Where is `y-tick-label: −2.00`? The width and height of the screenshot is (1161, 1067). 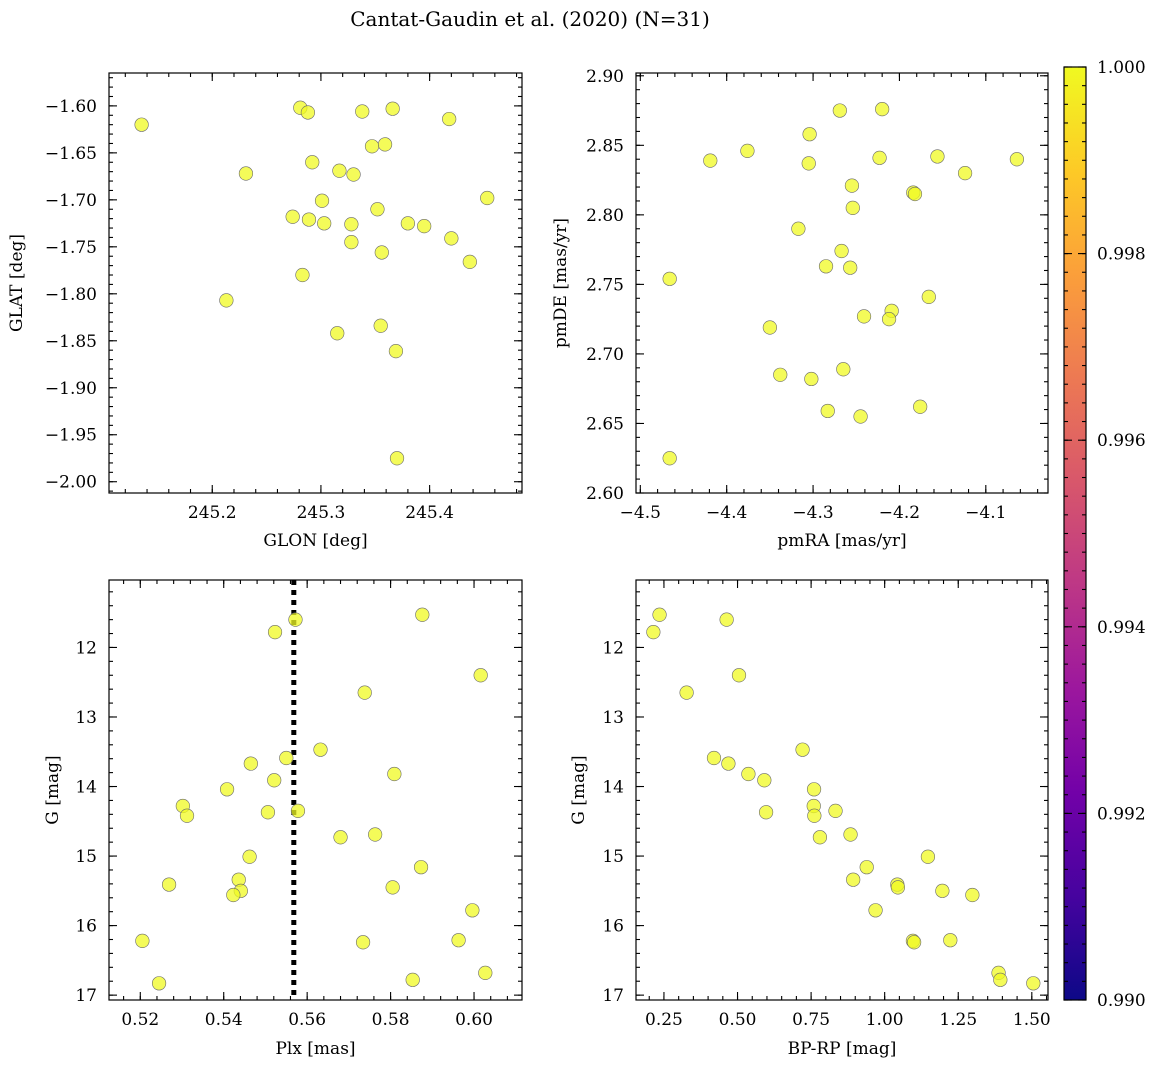 y-tick-label: −2.00 is located at coordinates (71, 483).